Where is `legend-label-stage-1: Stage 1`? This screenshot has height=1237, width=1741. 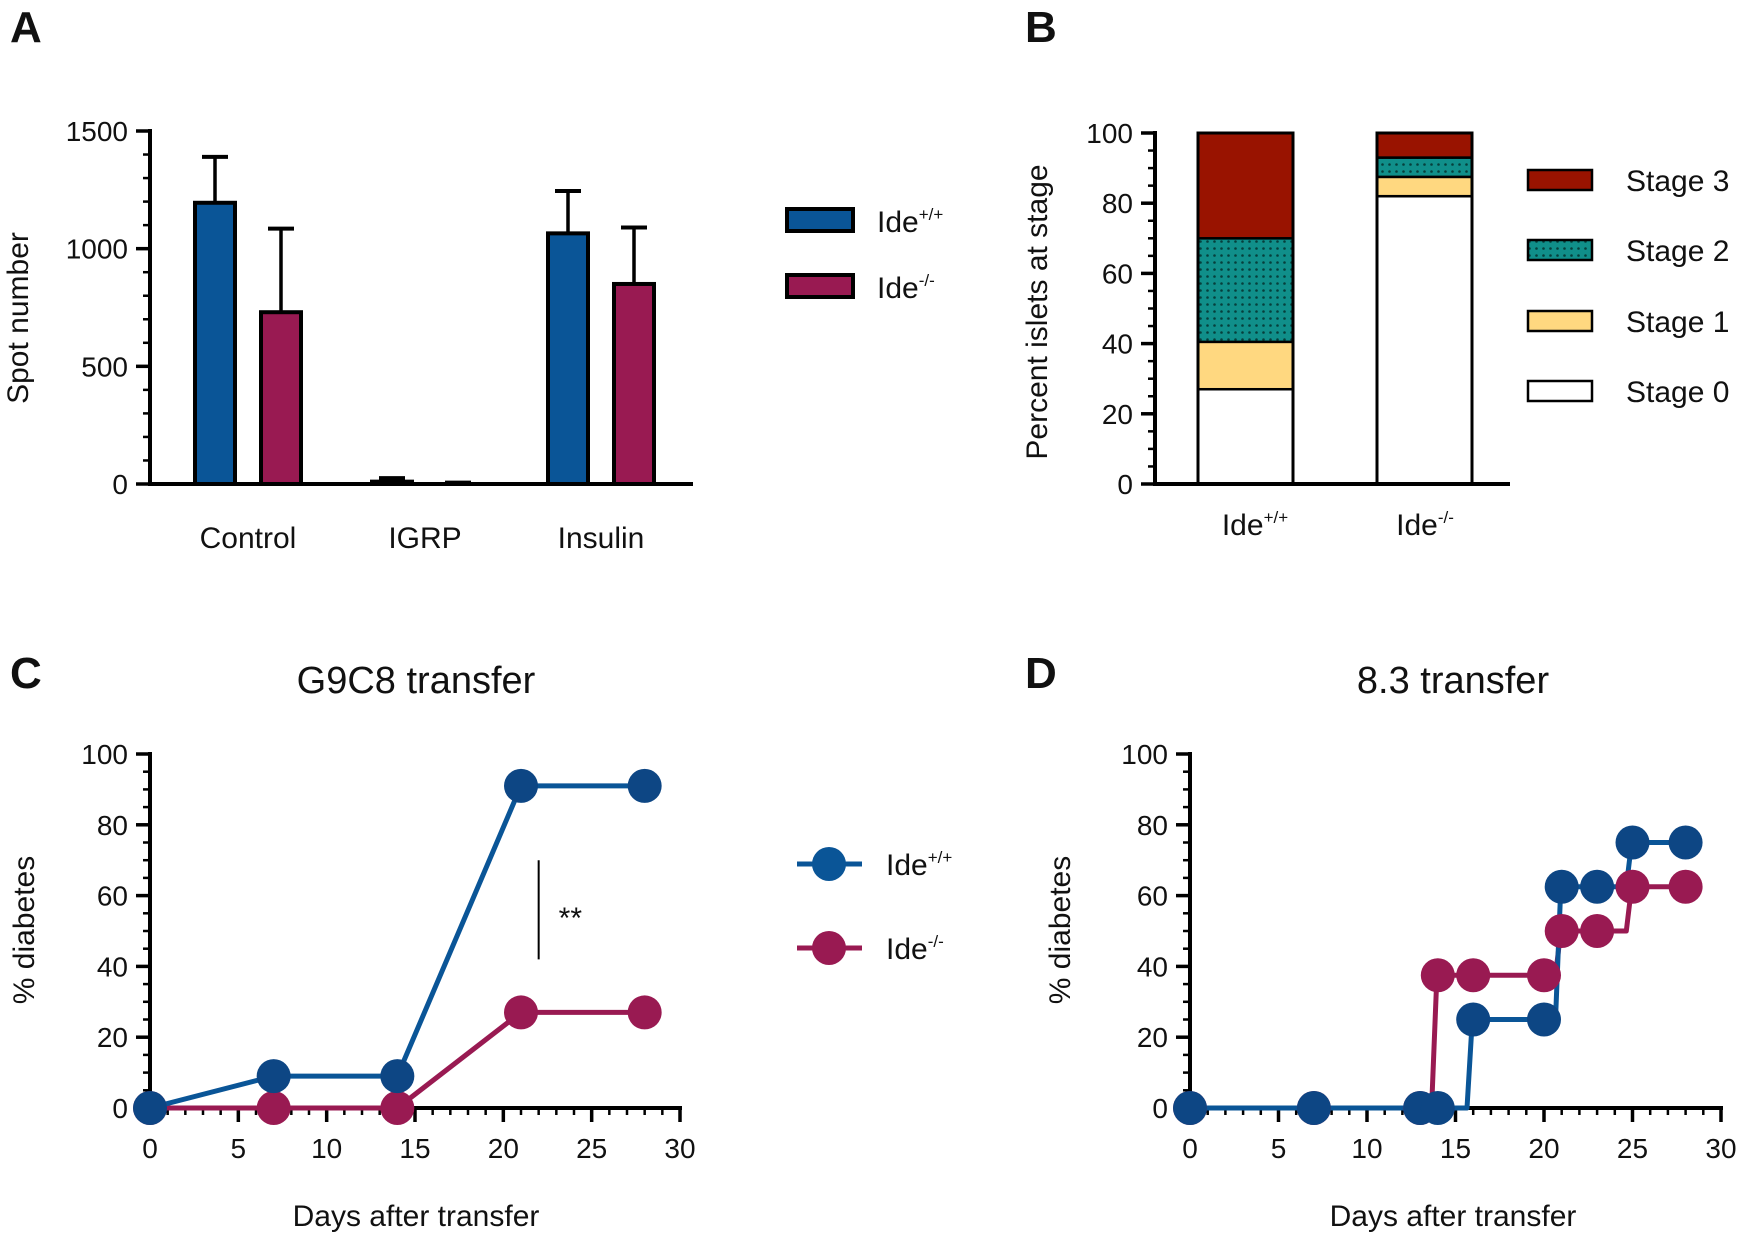 legend-label-stage-1: Stage 1 is located at coordinates (1677, 322).